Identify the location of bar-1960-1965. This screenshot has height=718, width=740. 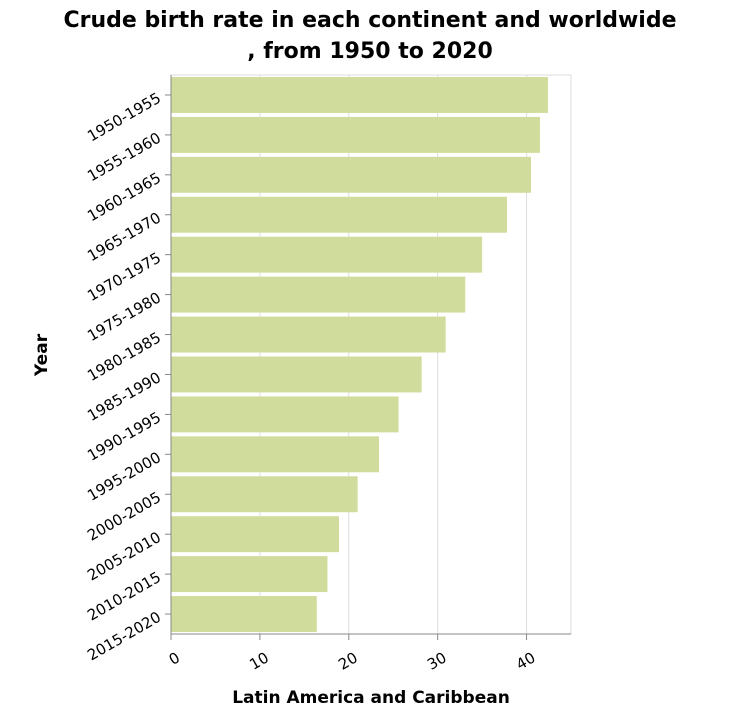
(351, 174).